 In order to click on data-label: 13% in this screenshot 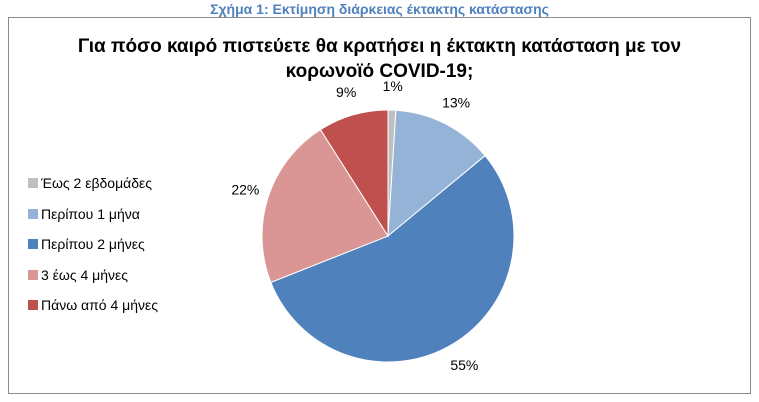, I will do `click(456, 102)`.